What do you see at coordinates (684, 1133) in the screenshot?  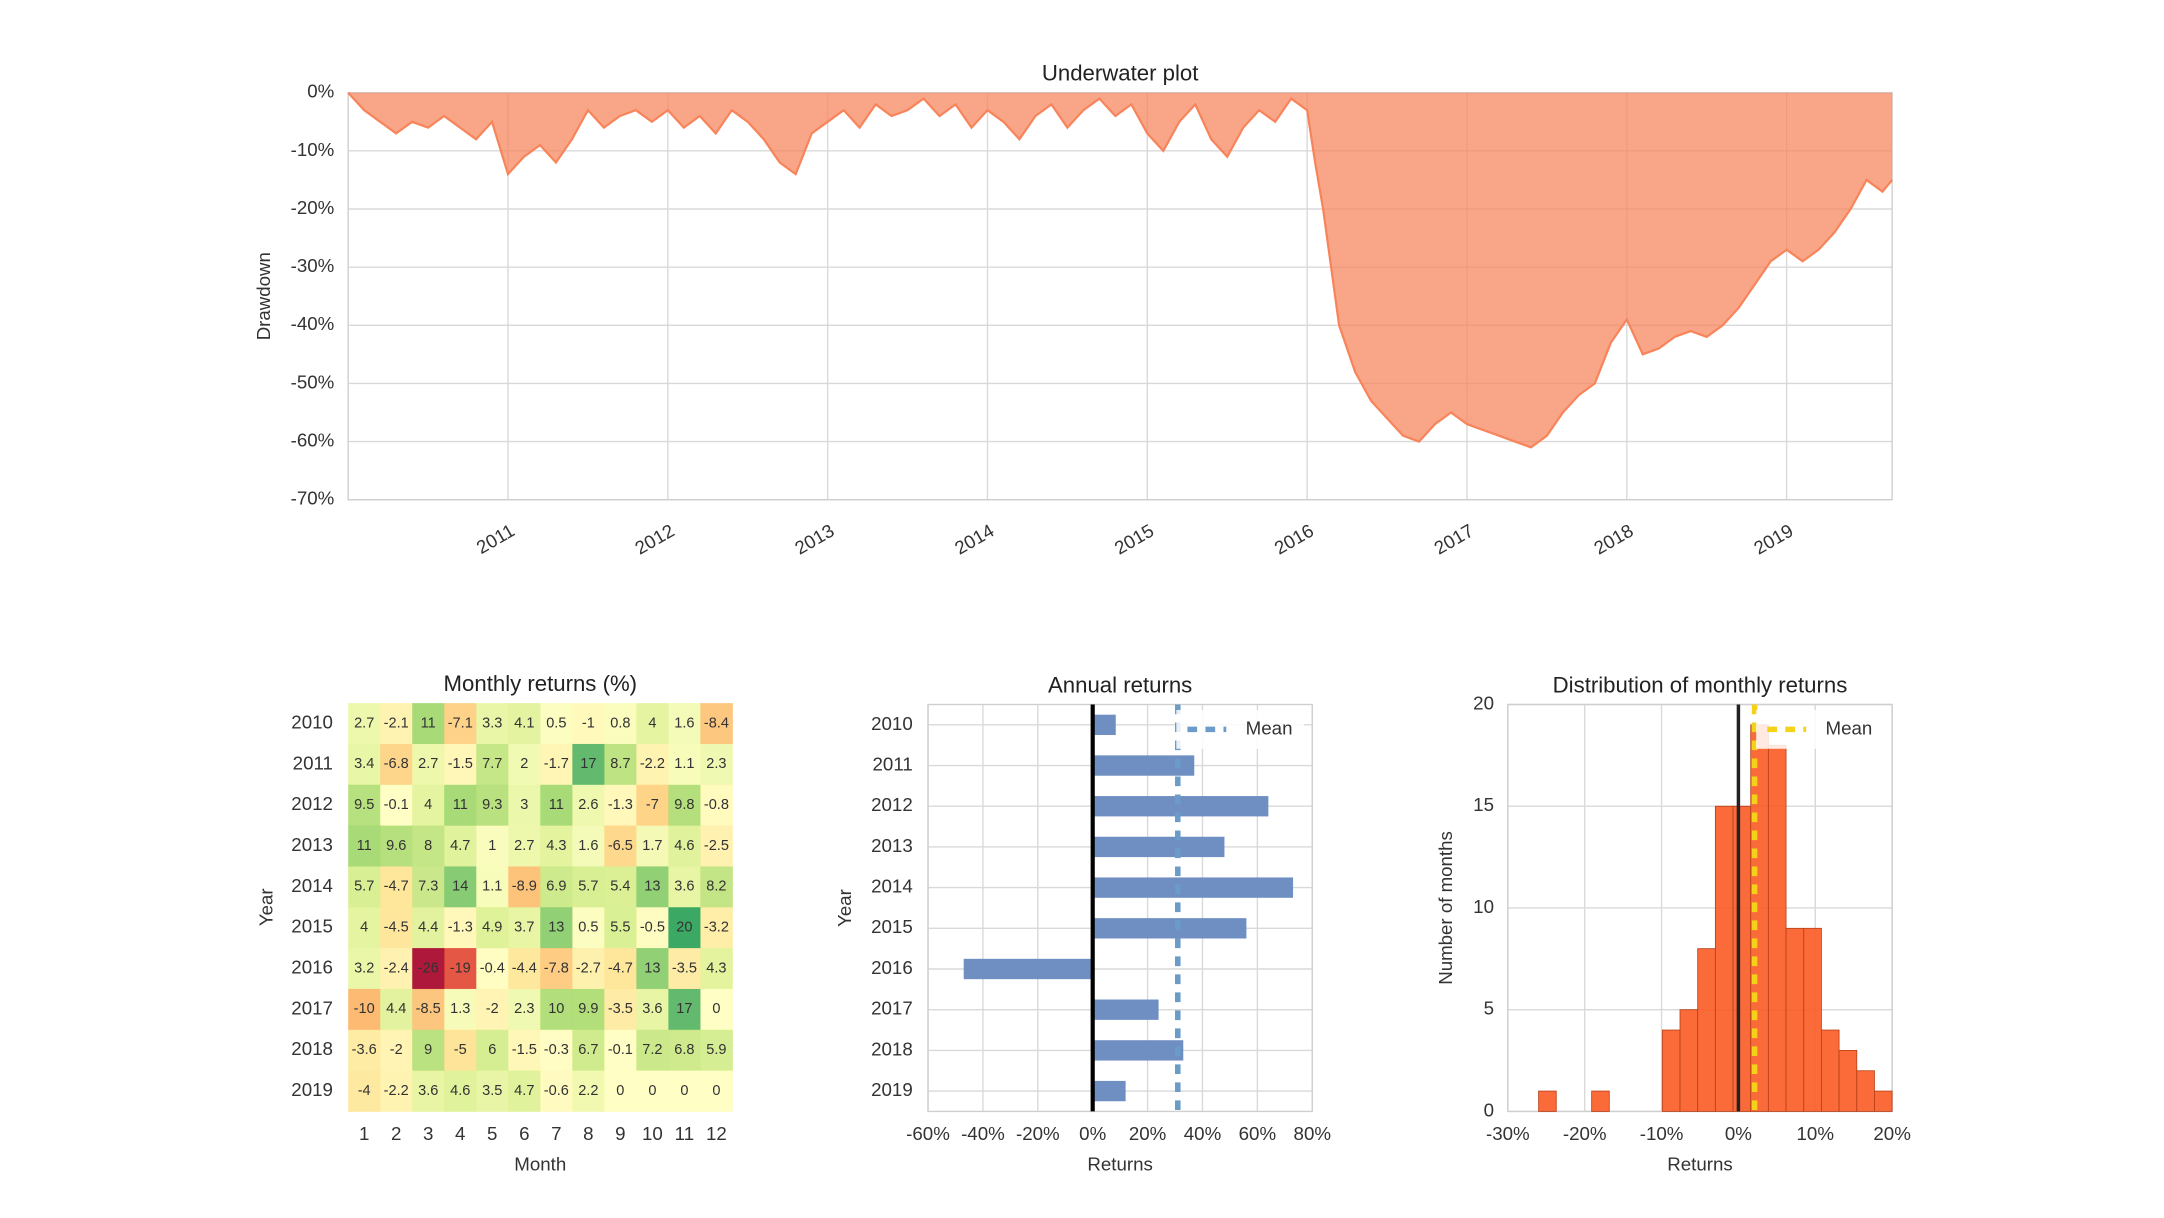 I see `x-tick-label: 11` at bounding box center [684, 1133].